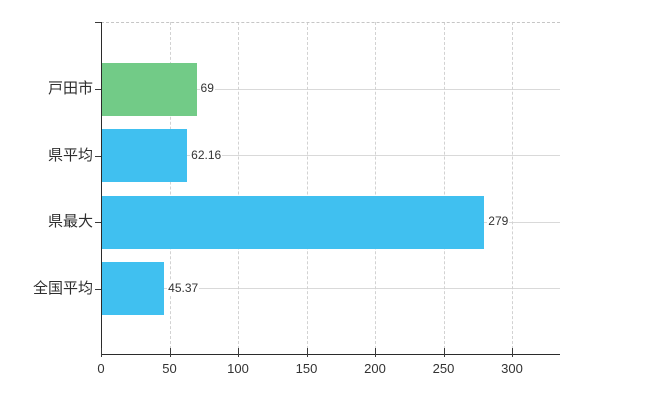 The height and width of the screenshot is (400, 650). What do you see at coordinates (375, 368) in the screenshot?
I see `x-axis-tick-label: 200` at bounding box center [375, 368].